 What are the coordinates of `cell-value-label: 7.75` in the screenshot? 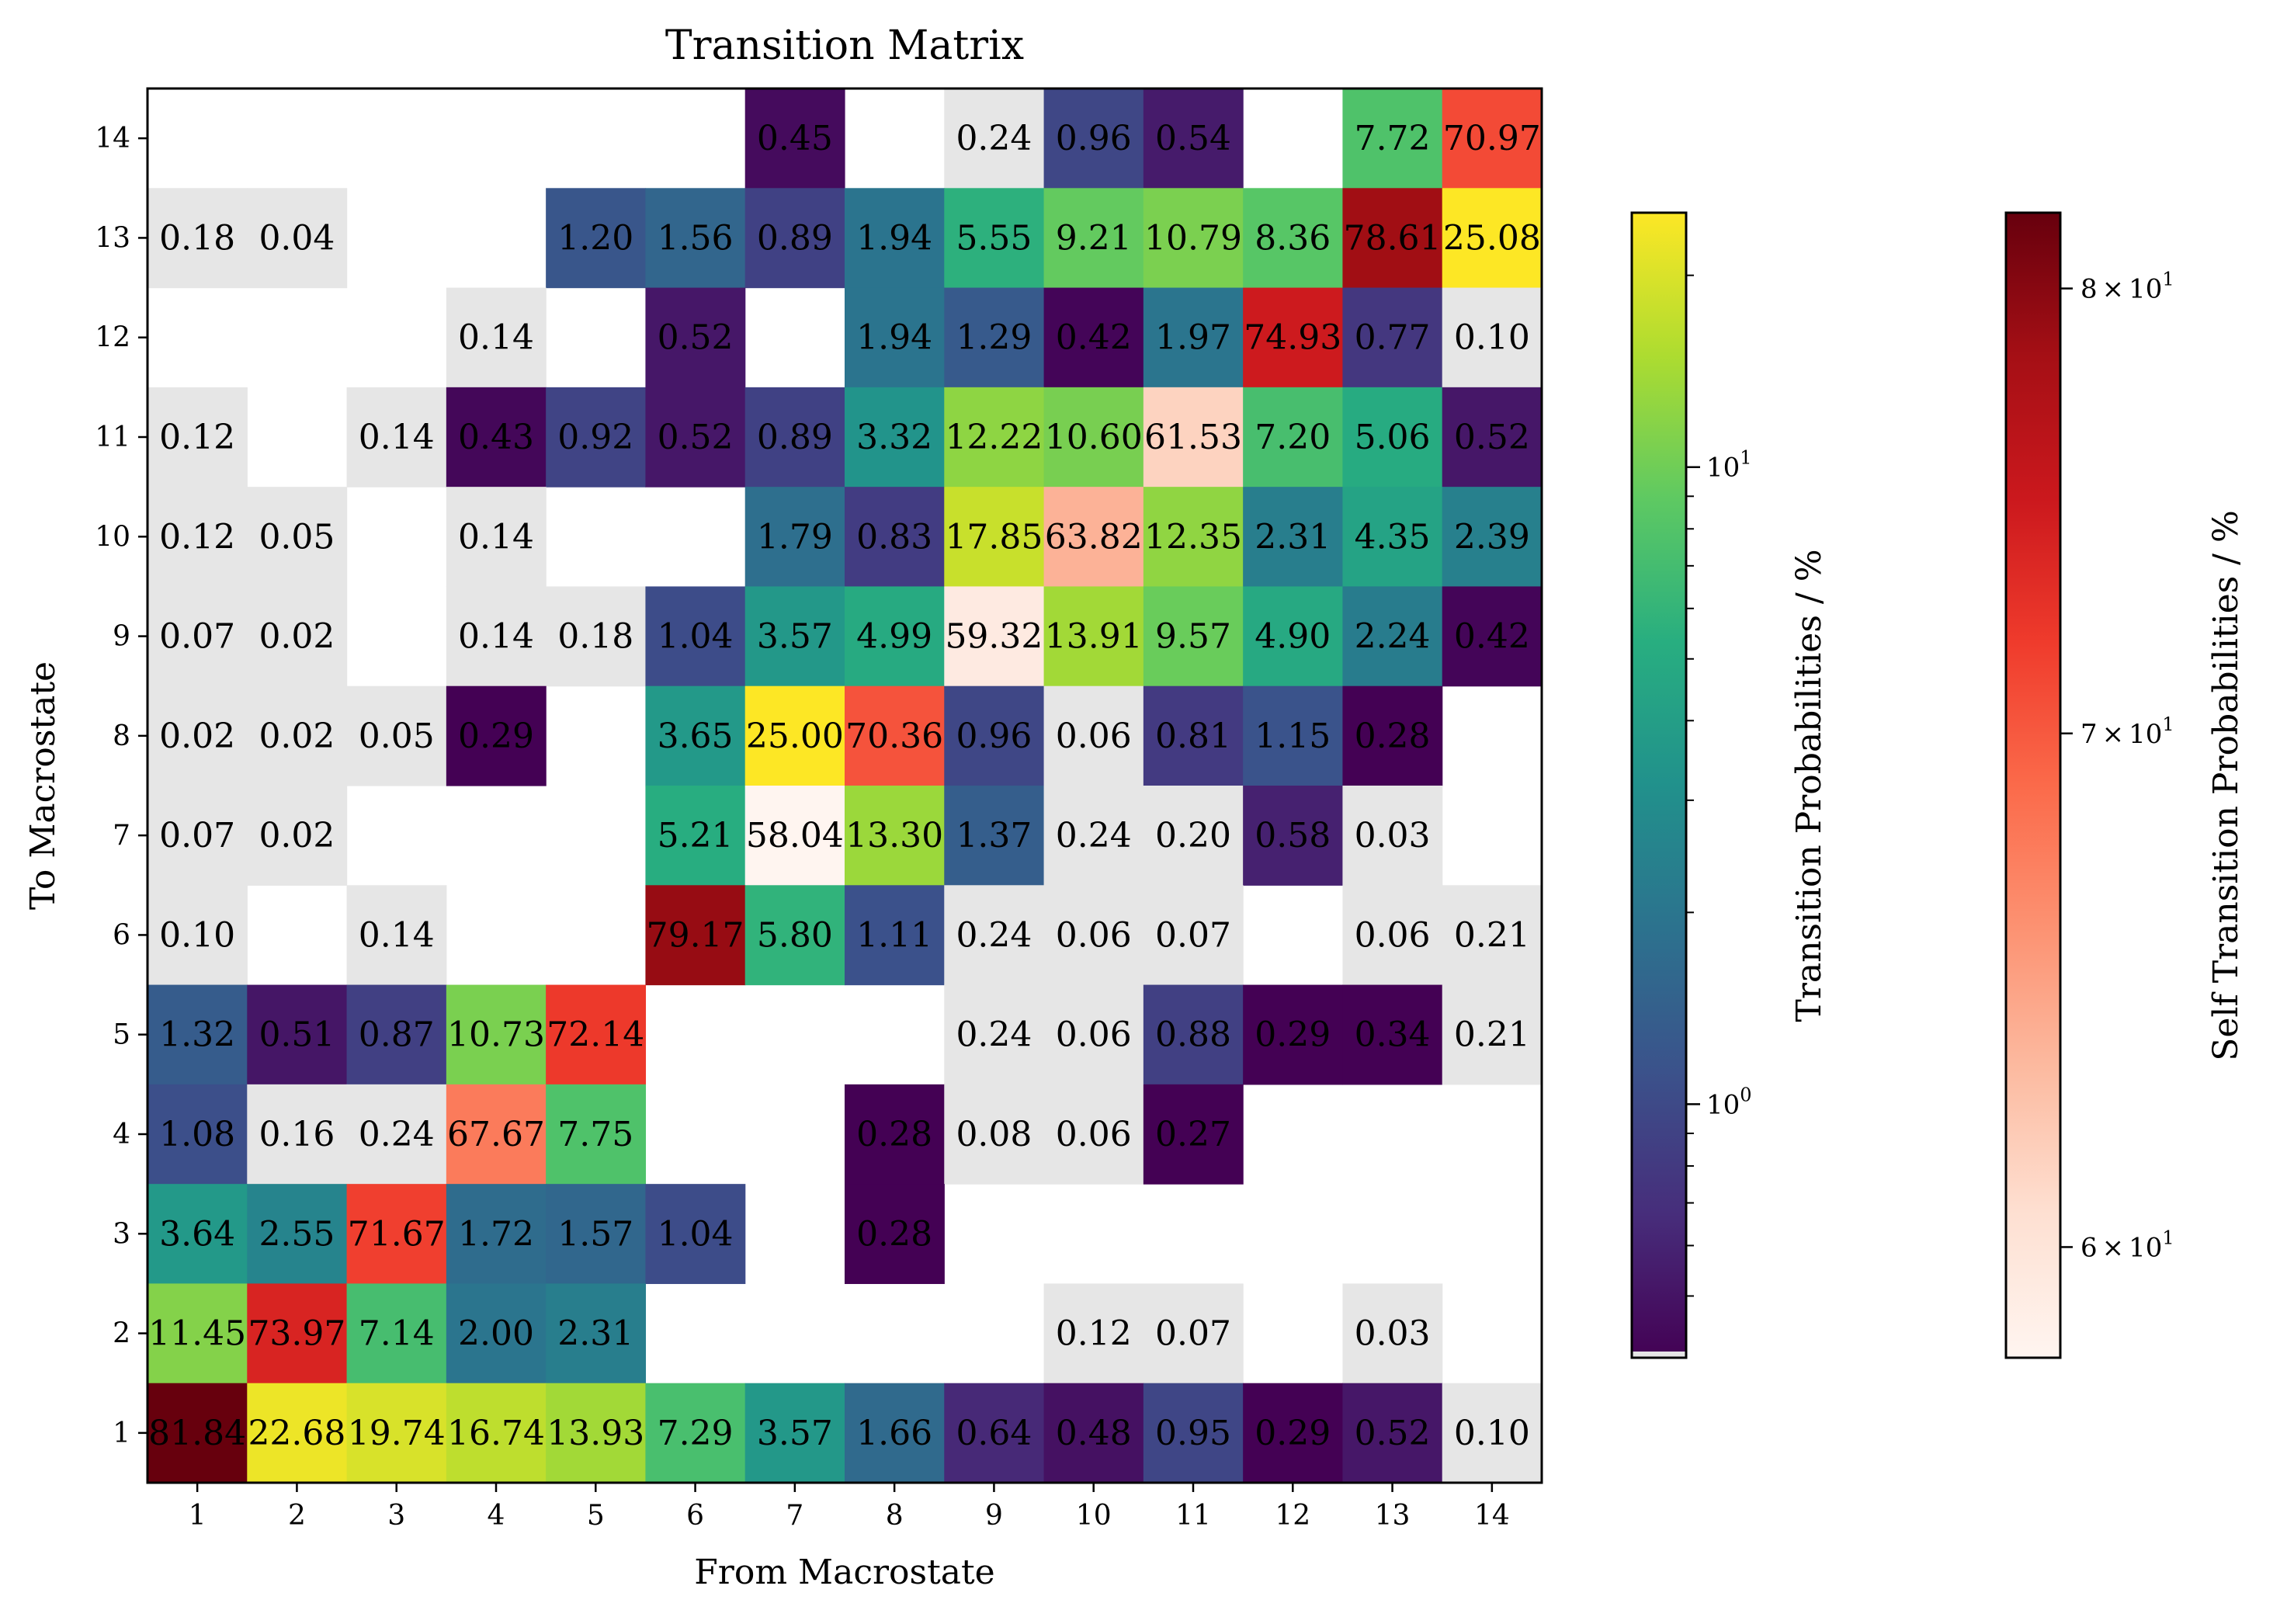 It's located at (595, 1134).